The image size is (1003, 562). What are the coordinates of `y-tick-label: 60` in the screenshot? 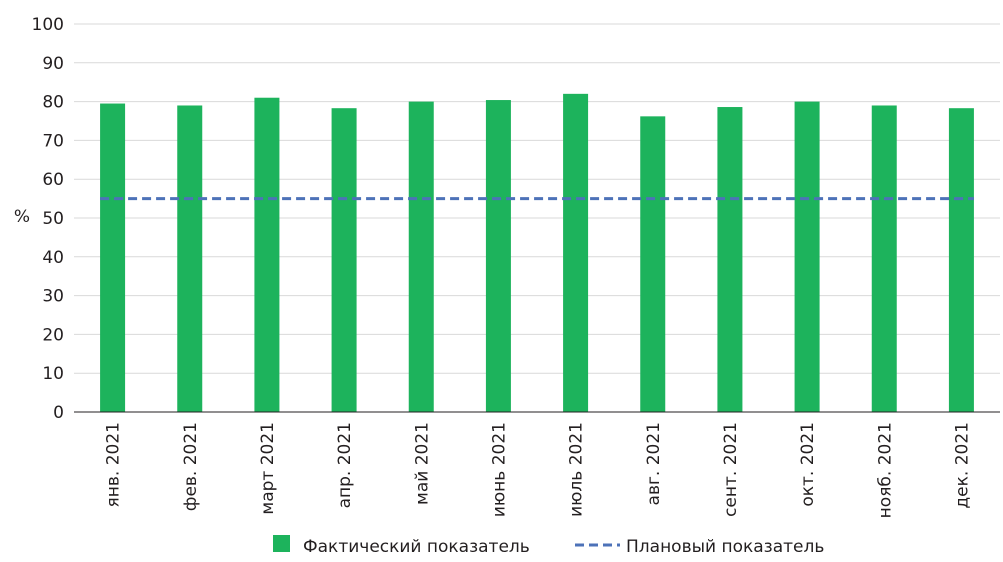 It's located at (53, 180).